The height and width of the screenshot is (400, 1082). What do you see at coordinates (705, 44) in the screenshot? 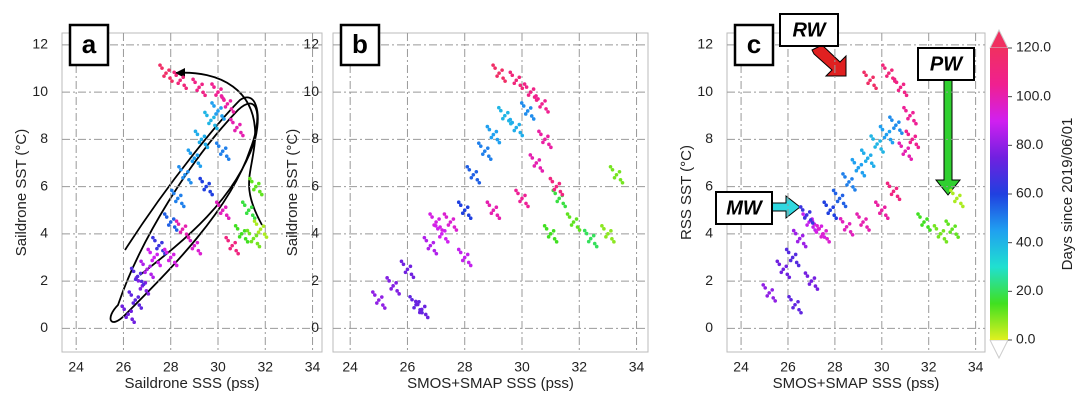
I see `y-tick-label: 12` at bounding box center [705, 44].